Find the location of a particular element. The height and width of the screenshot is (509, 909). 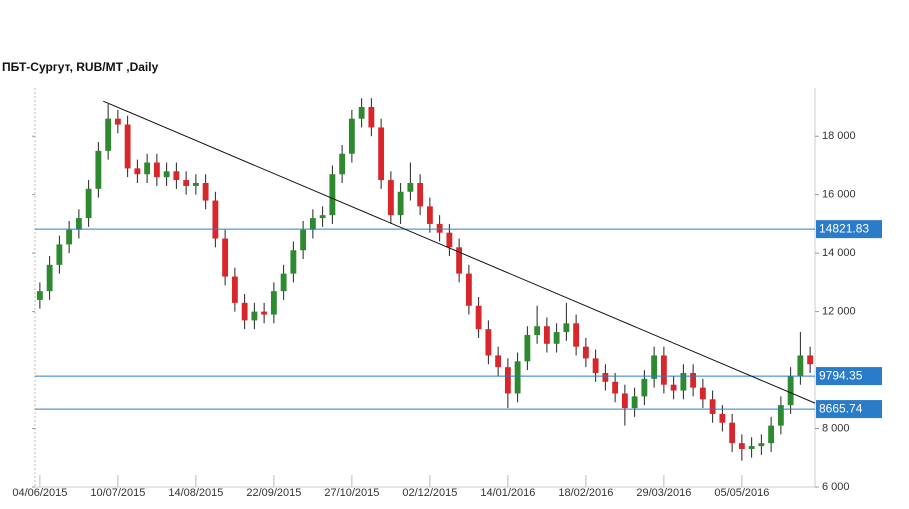

x-tick-label: 14/08/2015 is located at coordinates (195, 493).